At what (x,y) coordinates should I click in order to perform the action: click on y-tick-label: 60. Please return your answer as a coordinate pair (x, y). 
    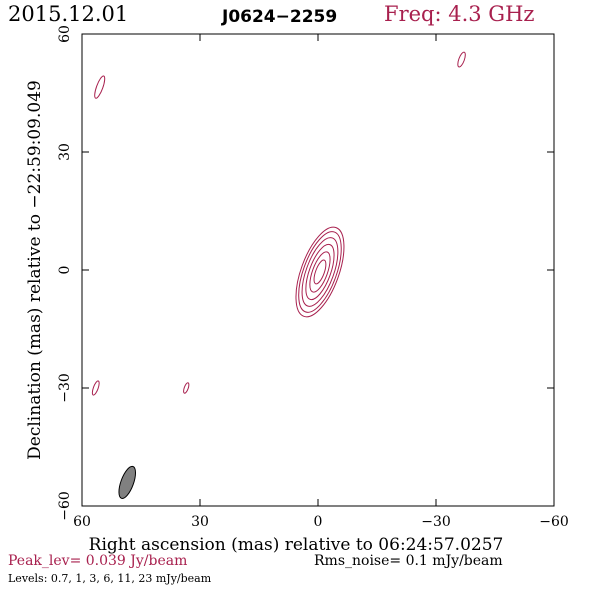
    Looking at the image, I should click on (65, 34).